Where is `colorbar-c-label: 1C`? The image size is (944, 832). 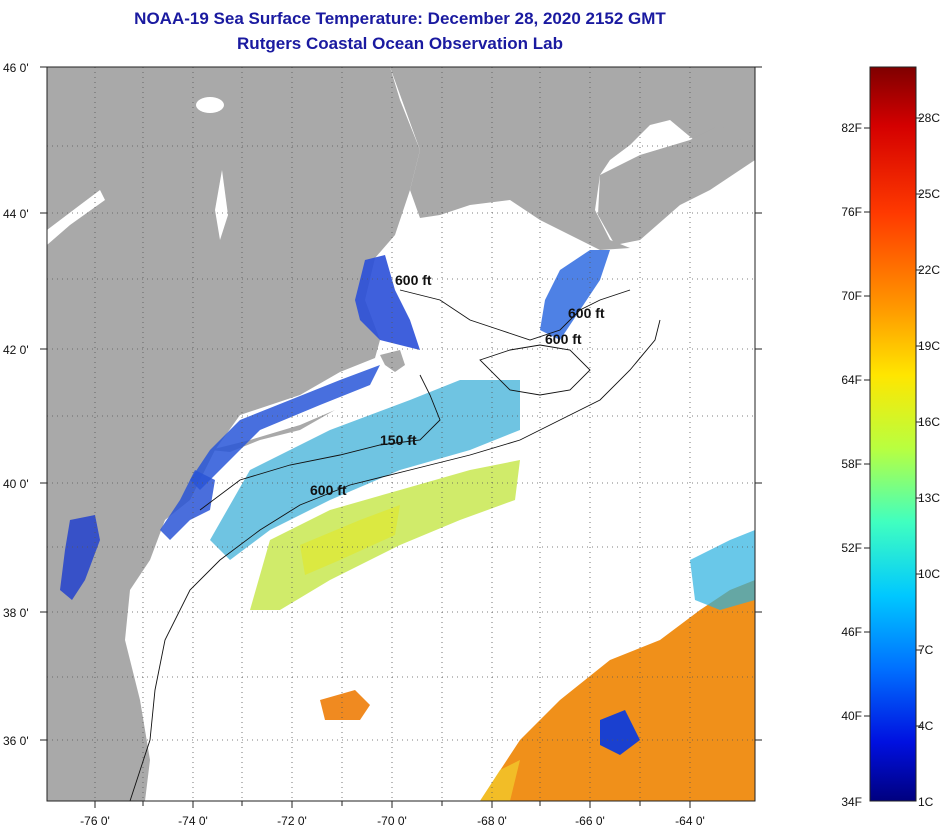
colorbar-c-label: 1C is located at coordinates (926, 802).